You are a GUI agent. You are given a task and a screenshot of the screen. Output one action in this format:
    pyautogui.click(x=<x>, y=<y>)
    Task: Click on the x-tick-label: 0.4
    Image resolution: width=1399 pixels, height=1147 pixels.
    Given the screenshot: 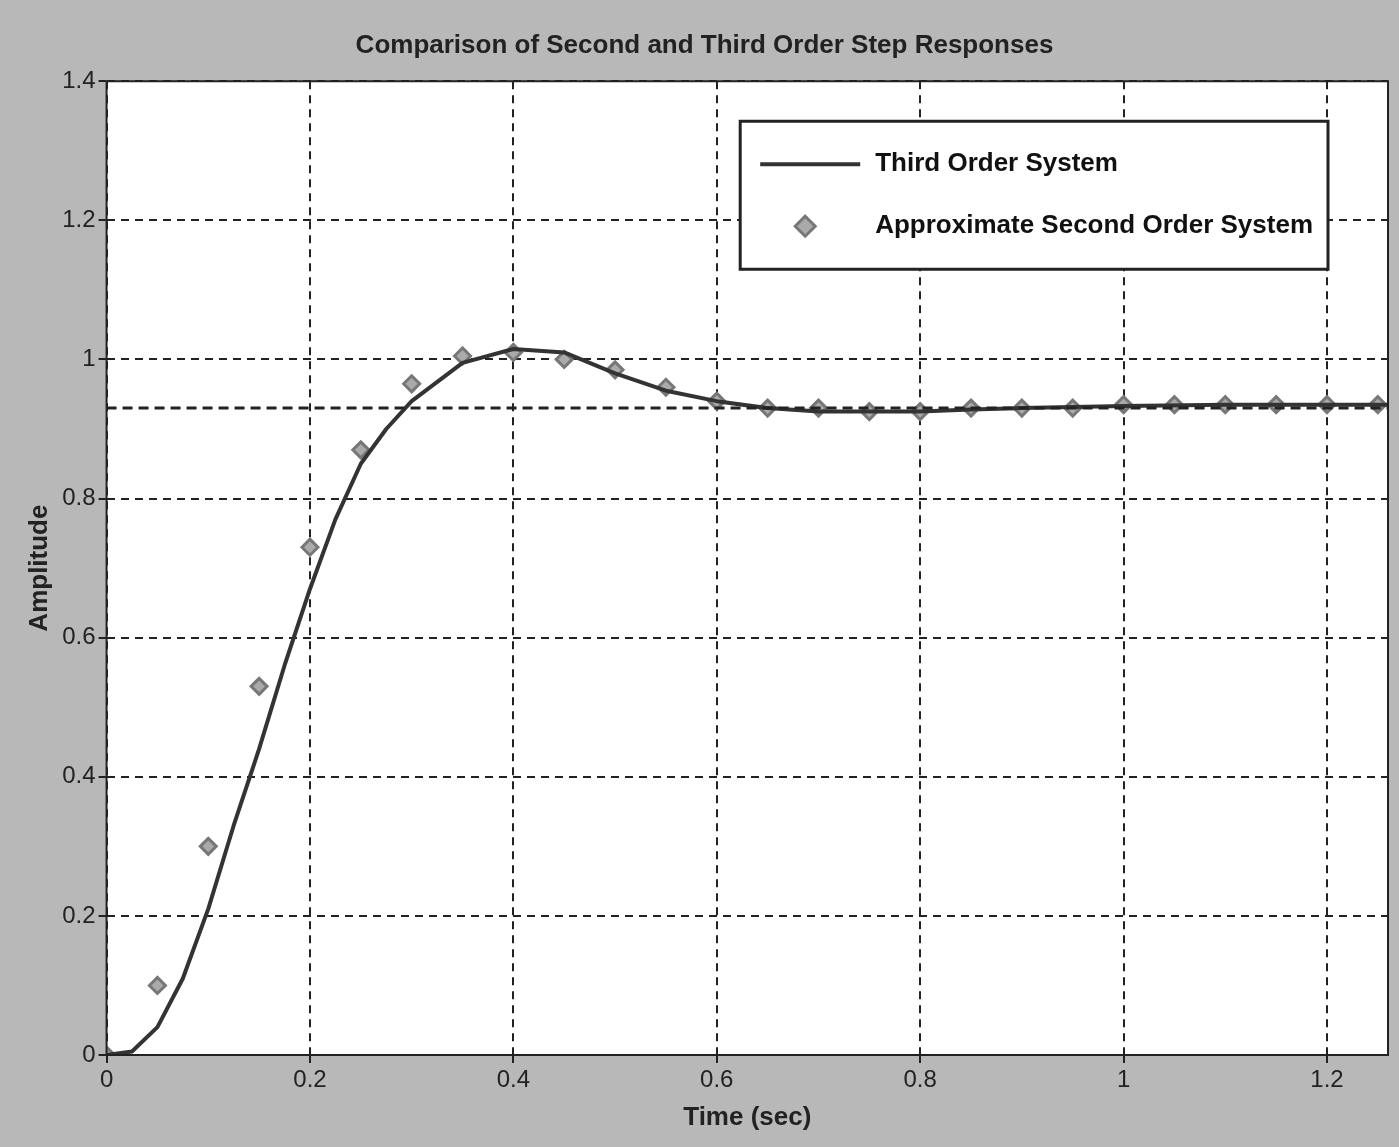 What is the action you would take?
    pyautogui.click(x=513, y=1079)
    